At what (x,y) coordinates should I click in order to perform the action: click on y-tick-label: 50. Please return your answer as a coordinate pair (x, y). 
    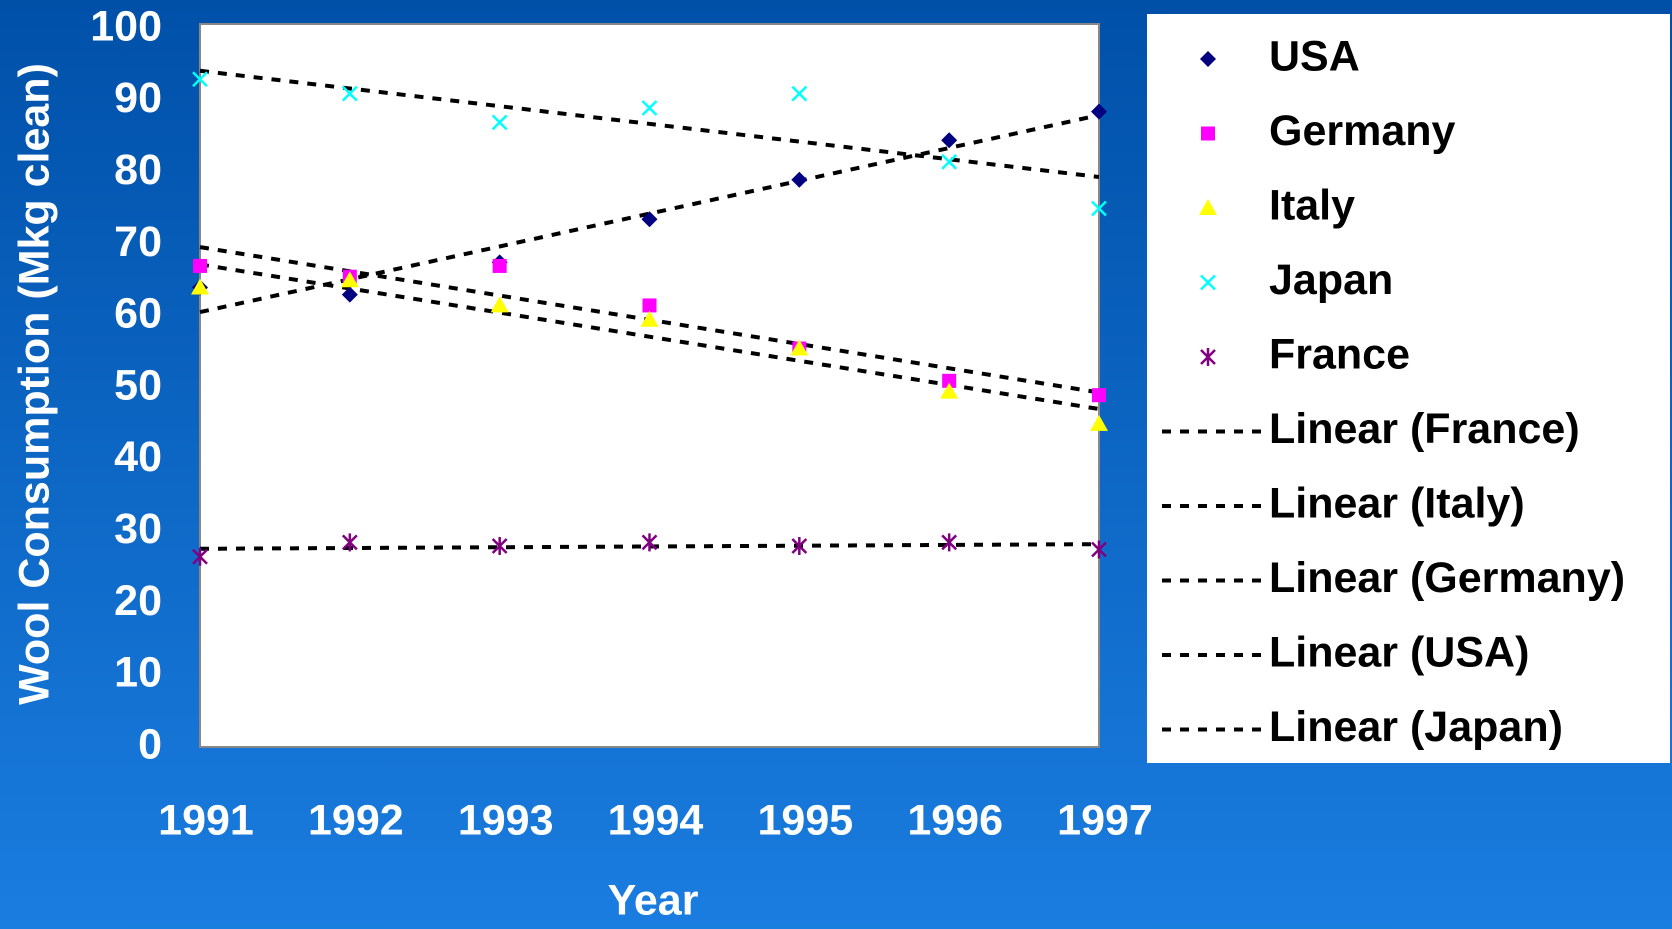
    Looking at the image, I should click on (138, 385).